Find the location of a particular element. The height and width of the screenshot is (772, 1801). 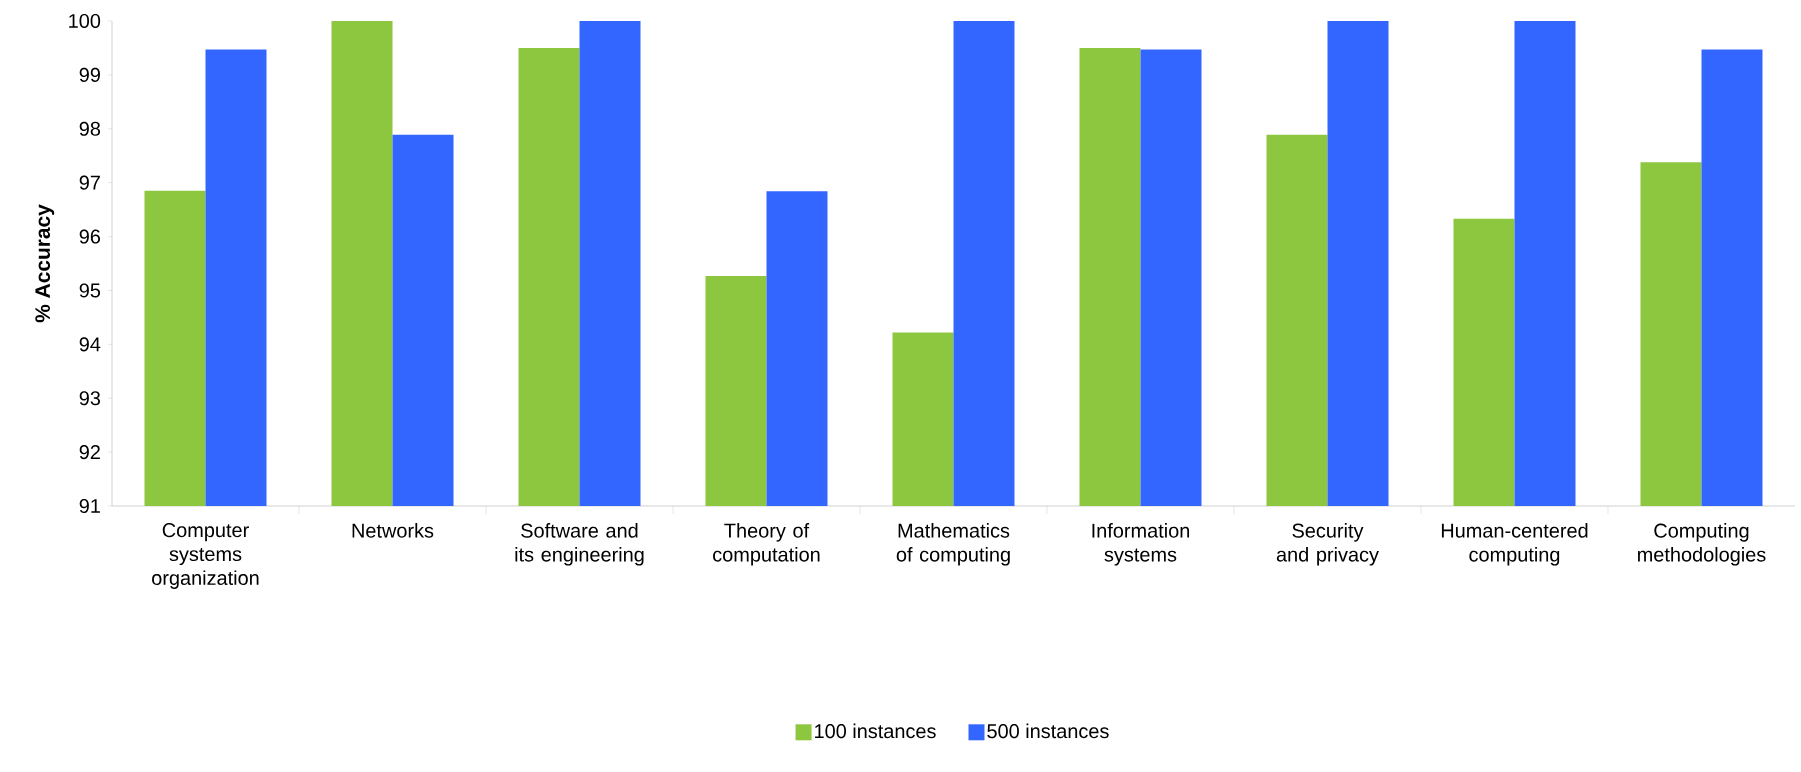

y-tick-label: 94 is located at coordinates (90, 344).